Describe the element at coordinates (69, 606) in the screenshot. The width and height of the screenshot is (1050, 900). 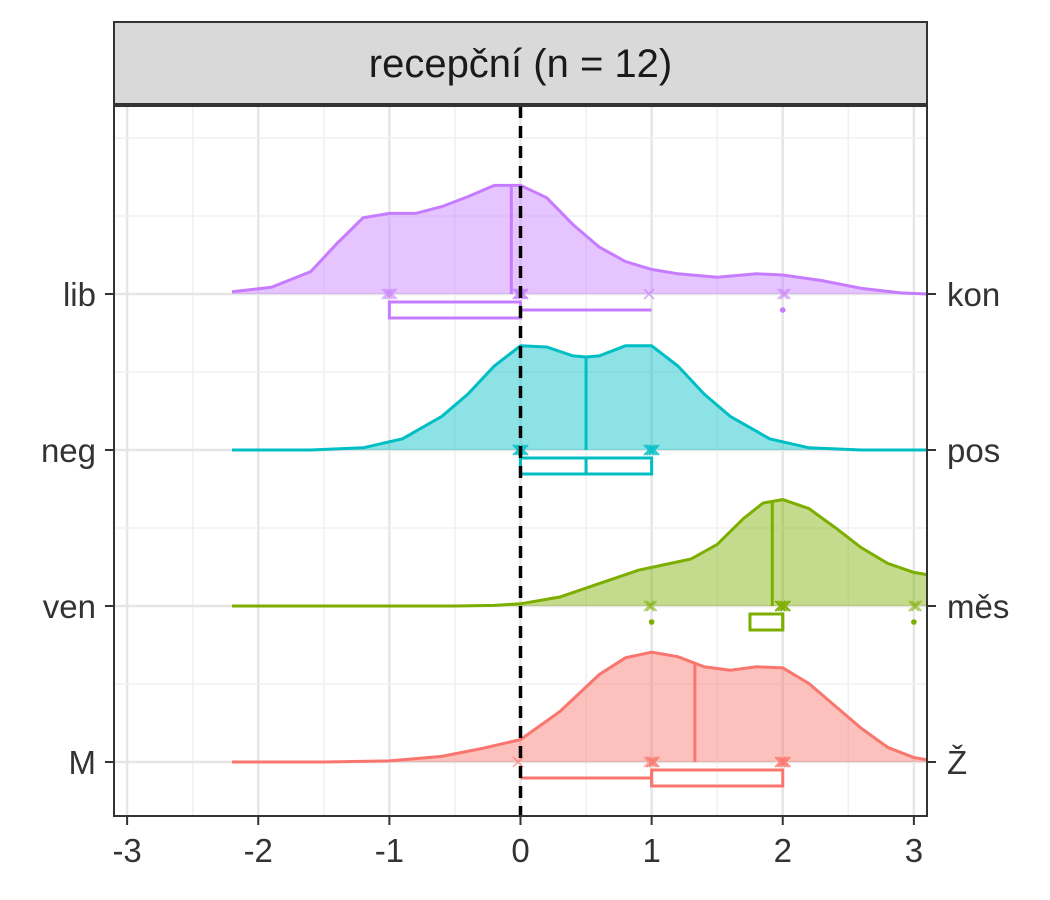
I see `y-label-left: ven` at that location.